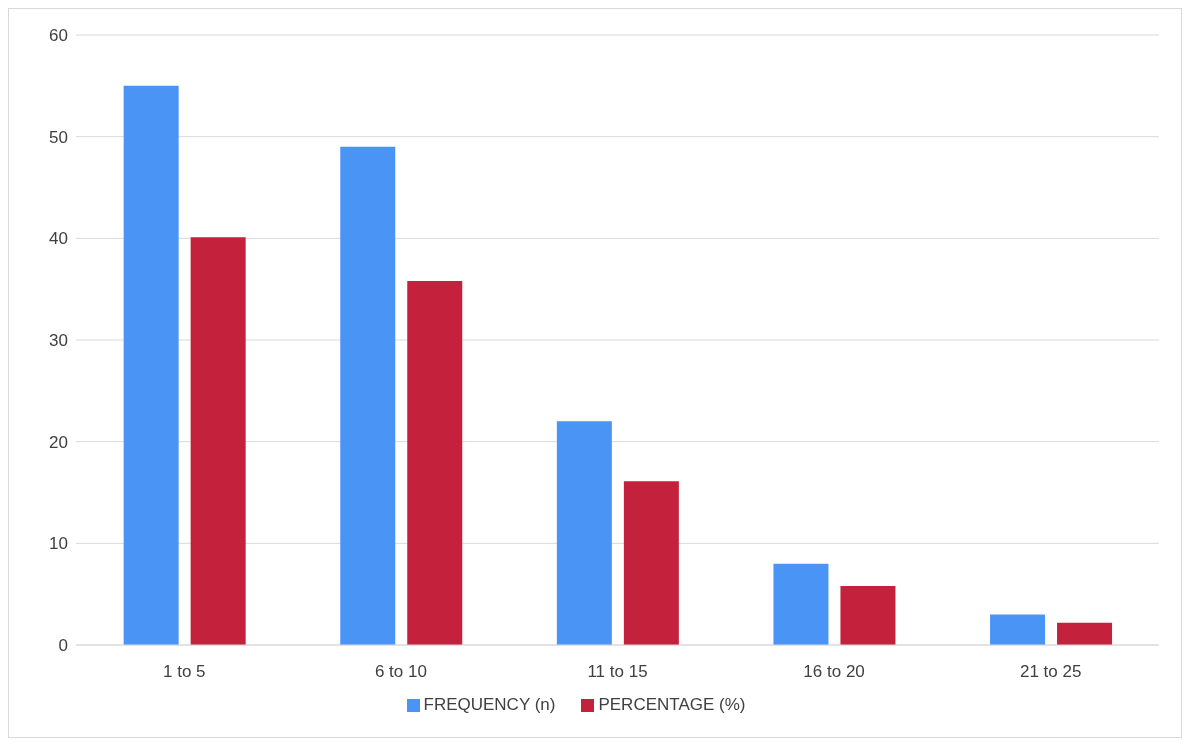  Describe the element at coordinates (58, 239) in the screenshot. I see `y-tick-label: 40` at that location.